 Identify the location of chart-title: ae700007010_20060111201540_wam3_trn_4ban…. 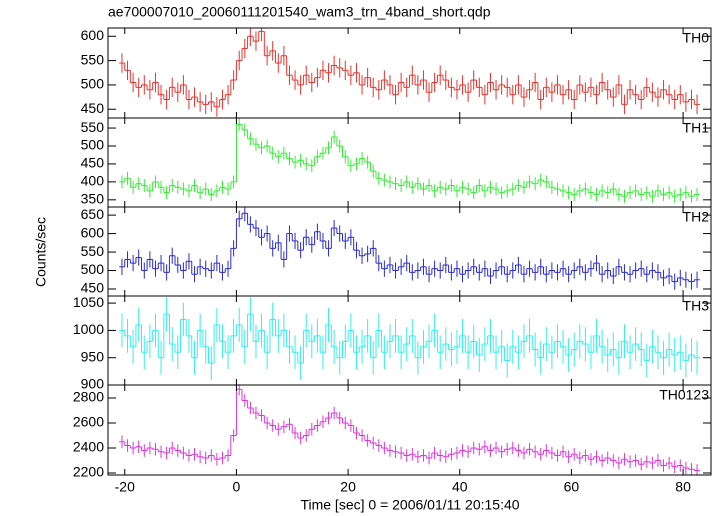
(299, 12).